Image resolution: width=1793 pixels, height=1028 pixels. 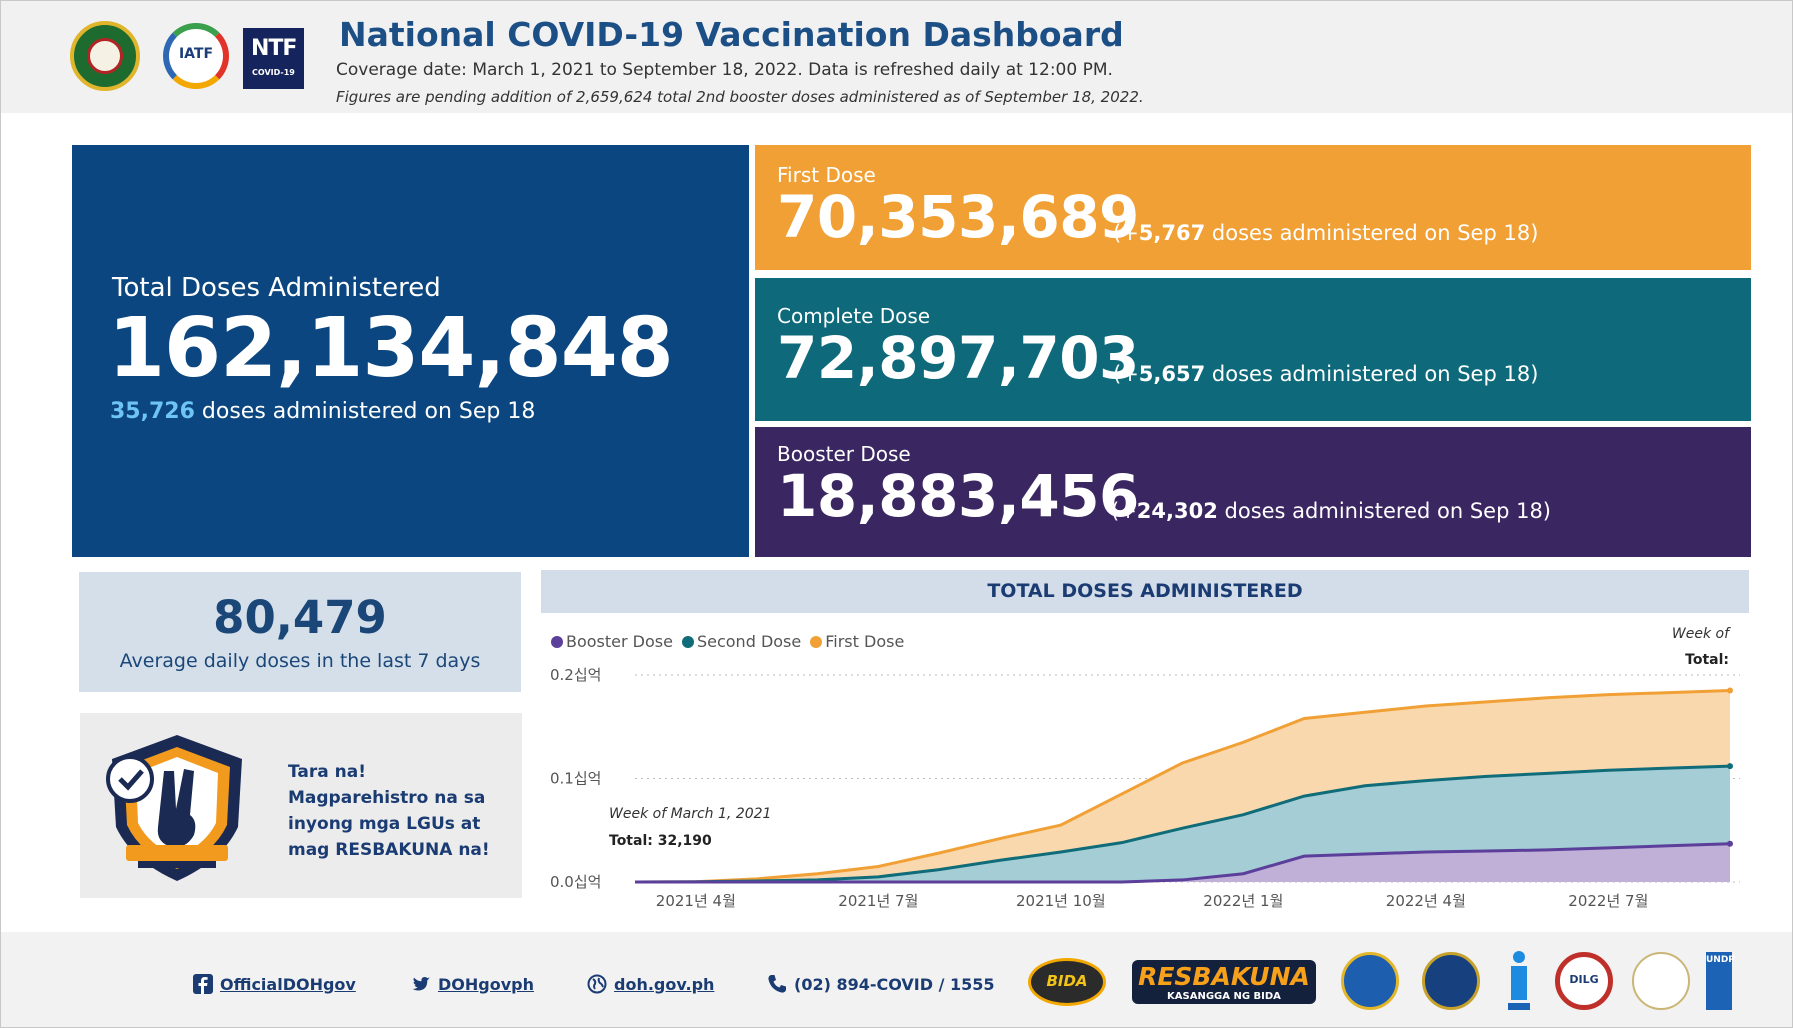 What do you see at coordinates (696, 901) in the screenshot?
I see `x-tick-label-0: 2021년 4월` at bounding box center [696, 901].